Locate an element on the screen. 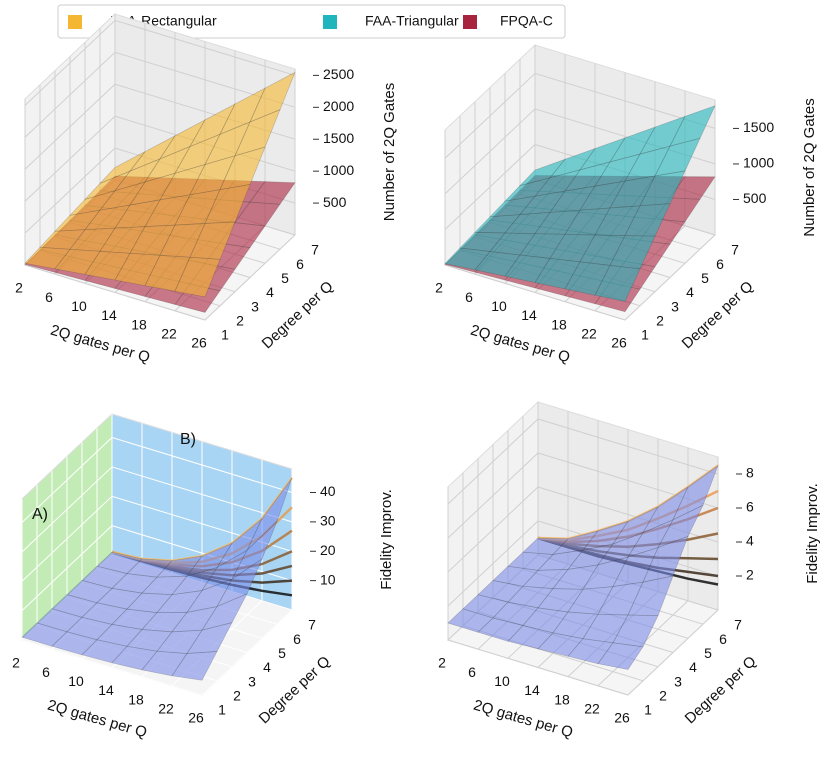  legend: FAA-Rectangular FAA-Triangular FPQA-C is located at coordinates (311, 21).